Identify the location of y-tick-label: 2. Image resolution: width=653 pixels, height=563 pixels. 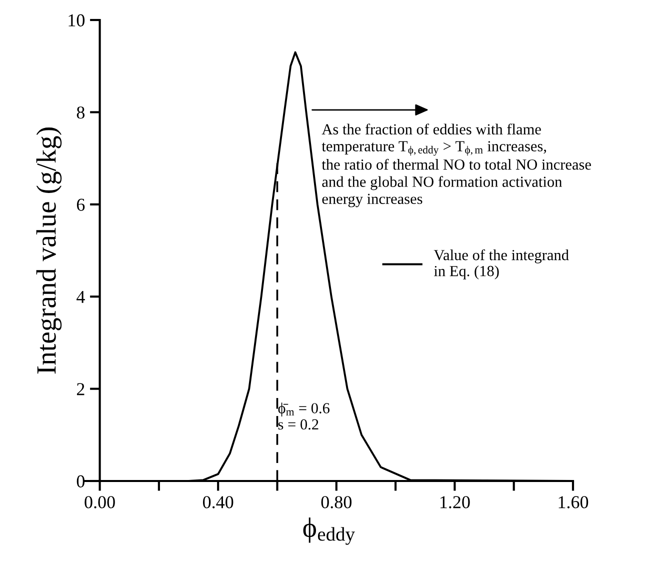
(80, 389).